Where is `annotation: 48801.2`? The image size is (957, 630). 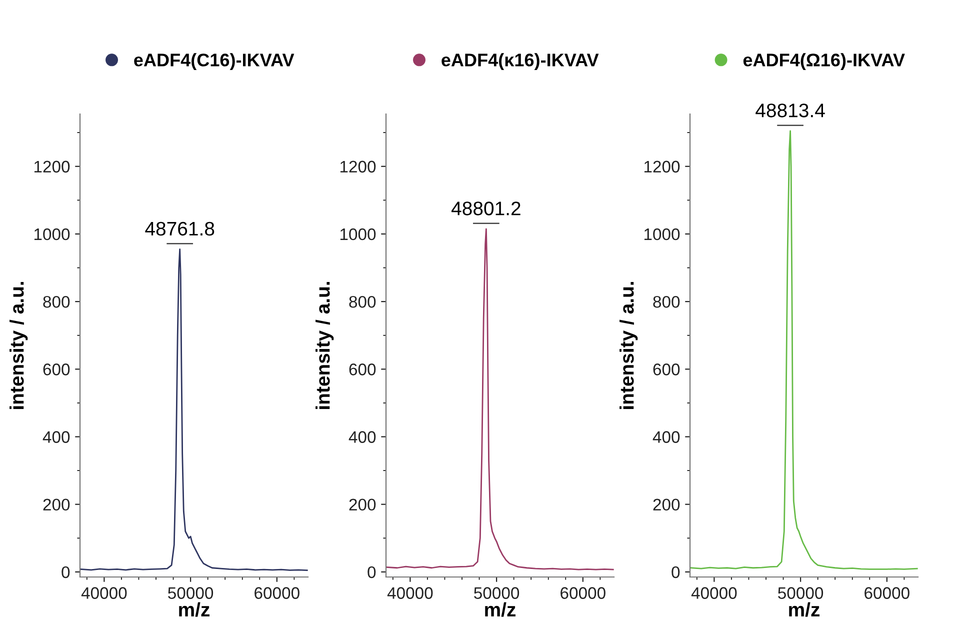
annotation: 48801.2 is located at coordinates (485, 209).